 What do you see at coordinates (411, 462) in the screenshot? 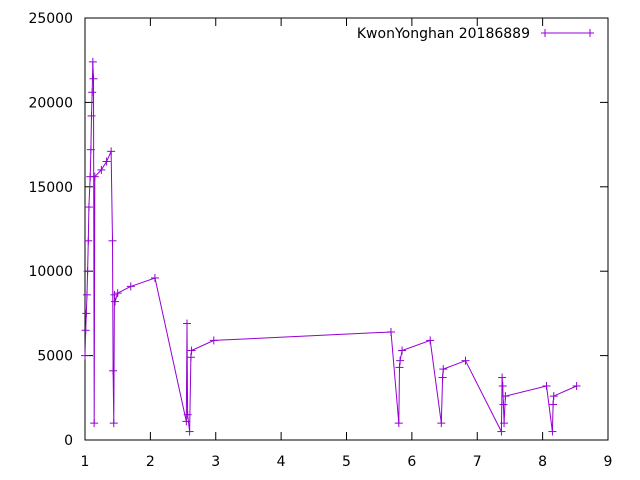
I see `x-tick-label: 6` at bounding box center [411, 462].